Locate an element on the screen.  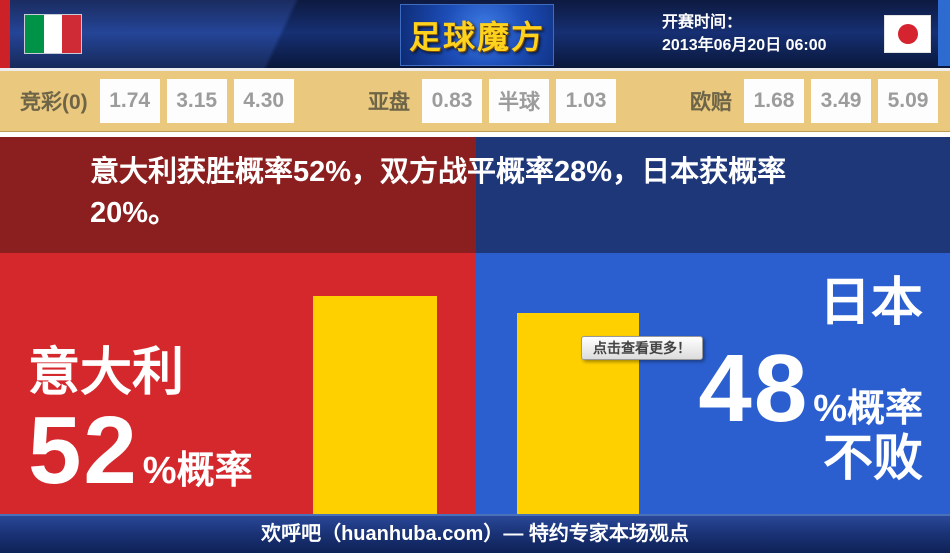
japan-flag-icon is located at coordinates (907, 34).